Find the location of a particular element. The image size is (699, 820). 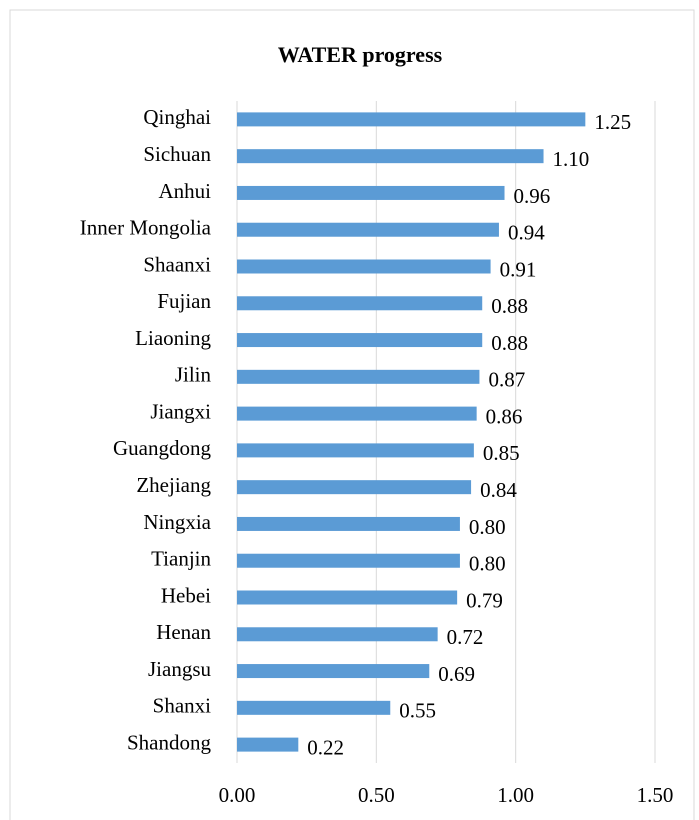

y-tick-label: Jiangsu is located at coordinates (180, 669).